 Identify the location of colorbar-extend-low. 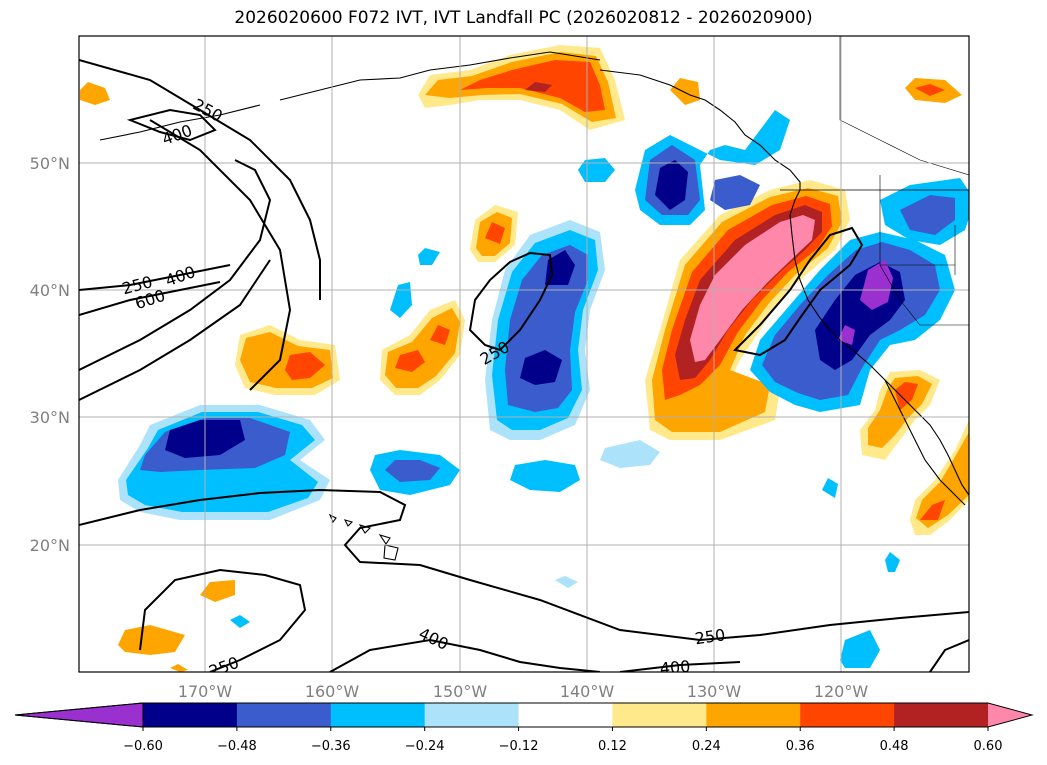
(79, 715).